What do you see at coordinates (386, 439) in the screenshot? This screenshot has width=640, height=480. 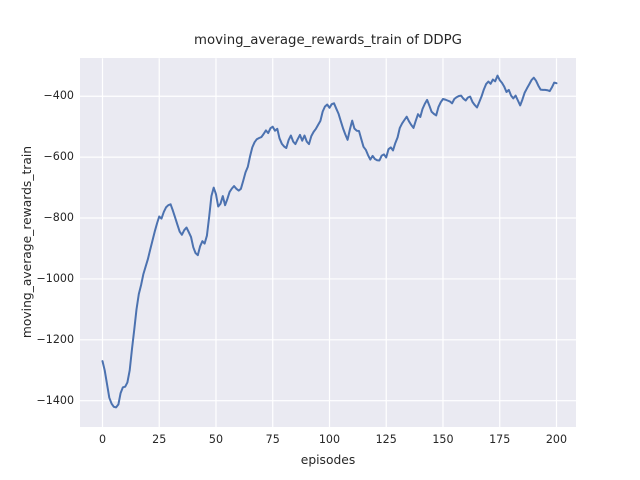 I see `x-tick-label: 125` at bounding box center [386, 439].